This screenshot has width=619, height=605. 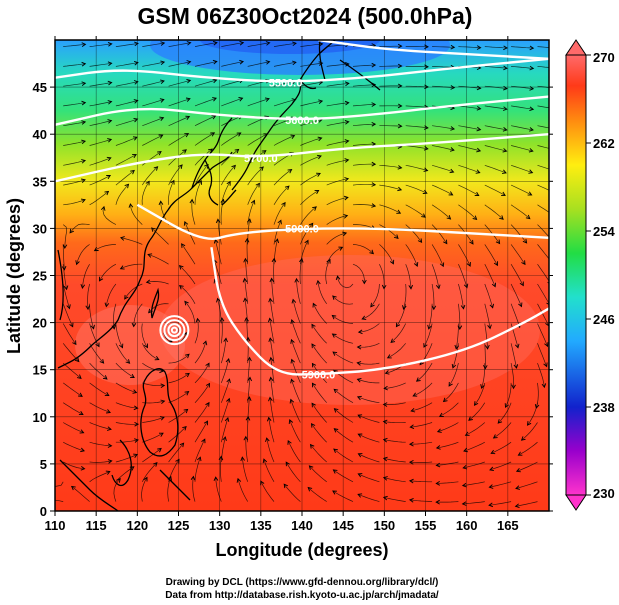 What do you see at coordinates (261, 159) in the screenshot?
I see `contour-label: 5700.0` at bounding box center [261, 159].